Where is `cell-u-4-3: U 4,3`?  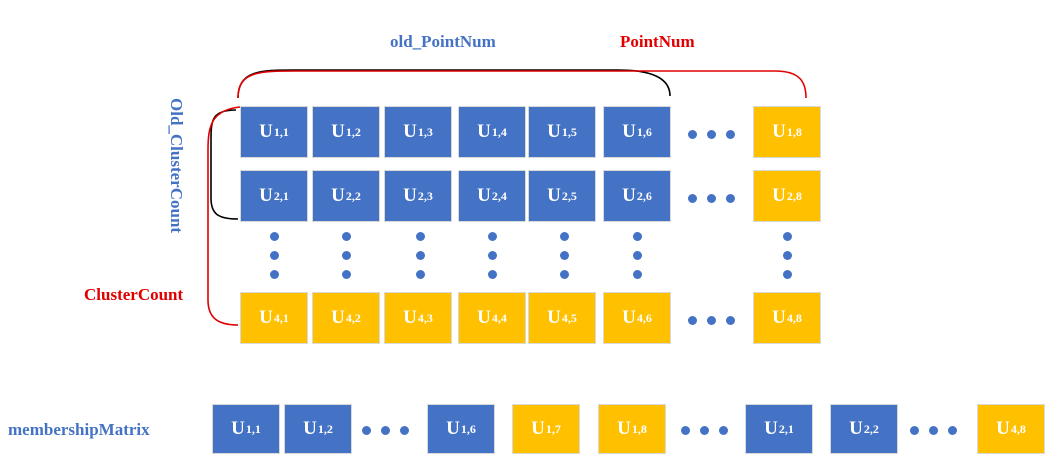 cell-u-4-3: U 4,3 is located at coordinates (418, 318).